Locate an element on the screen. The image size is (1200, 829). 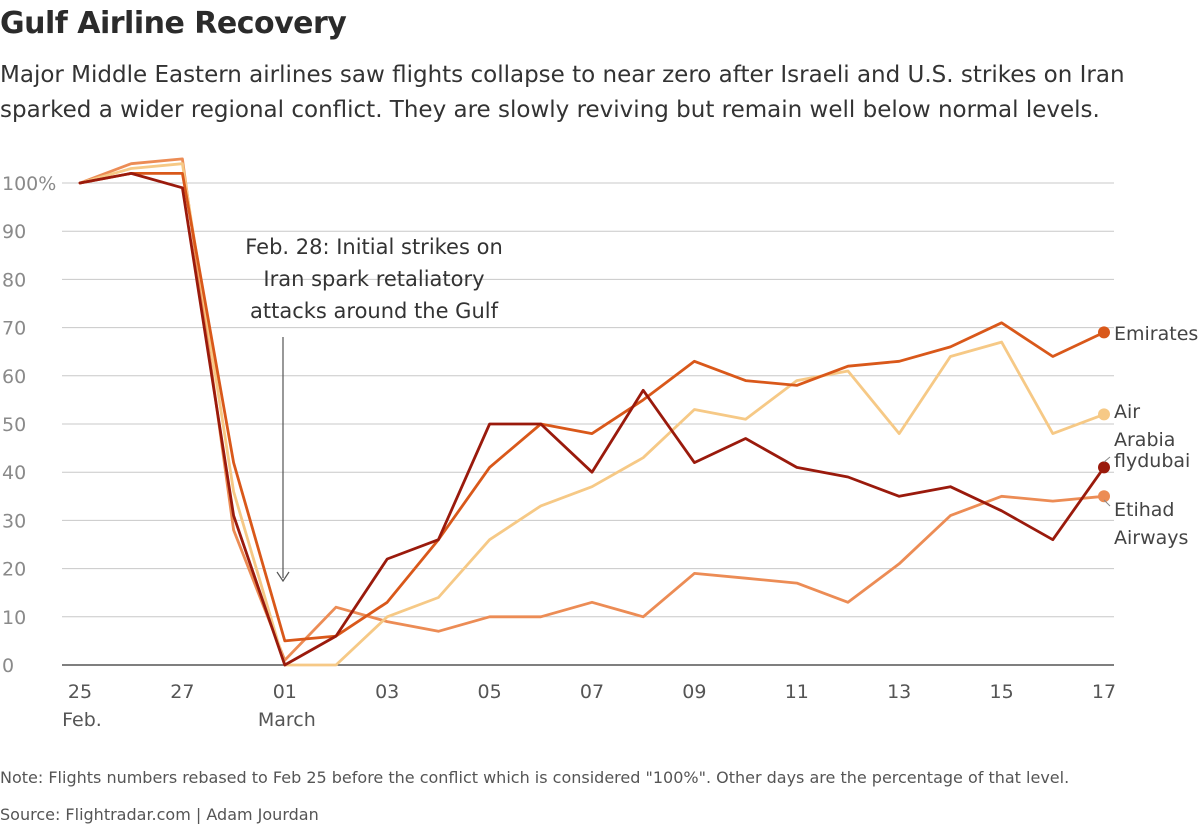
x-tick-label: 03 is located at coordinates (387, 692).